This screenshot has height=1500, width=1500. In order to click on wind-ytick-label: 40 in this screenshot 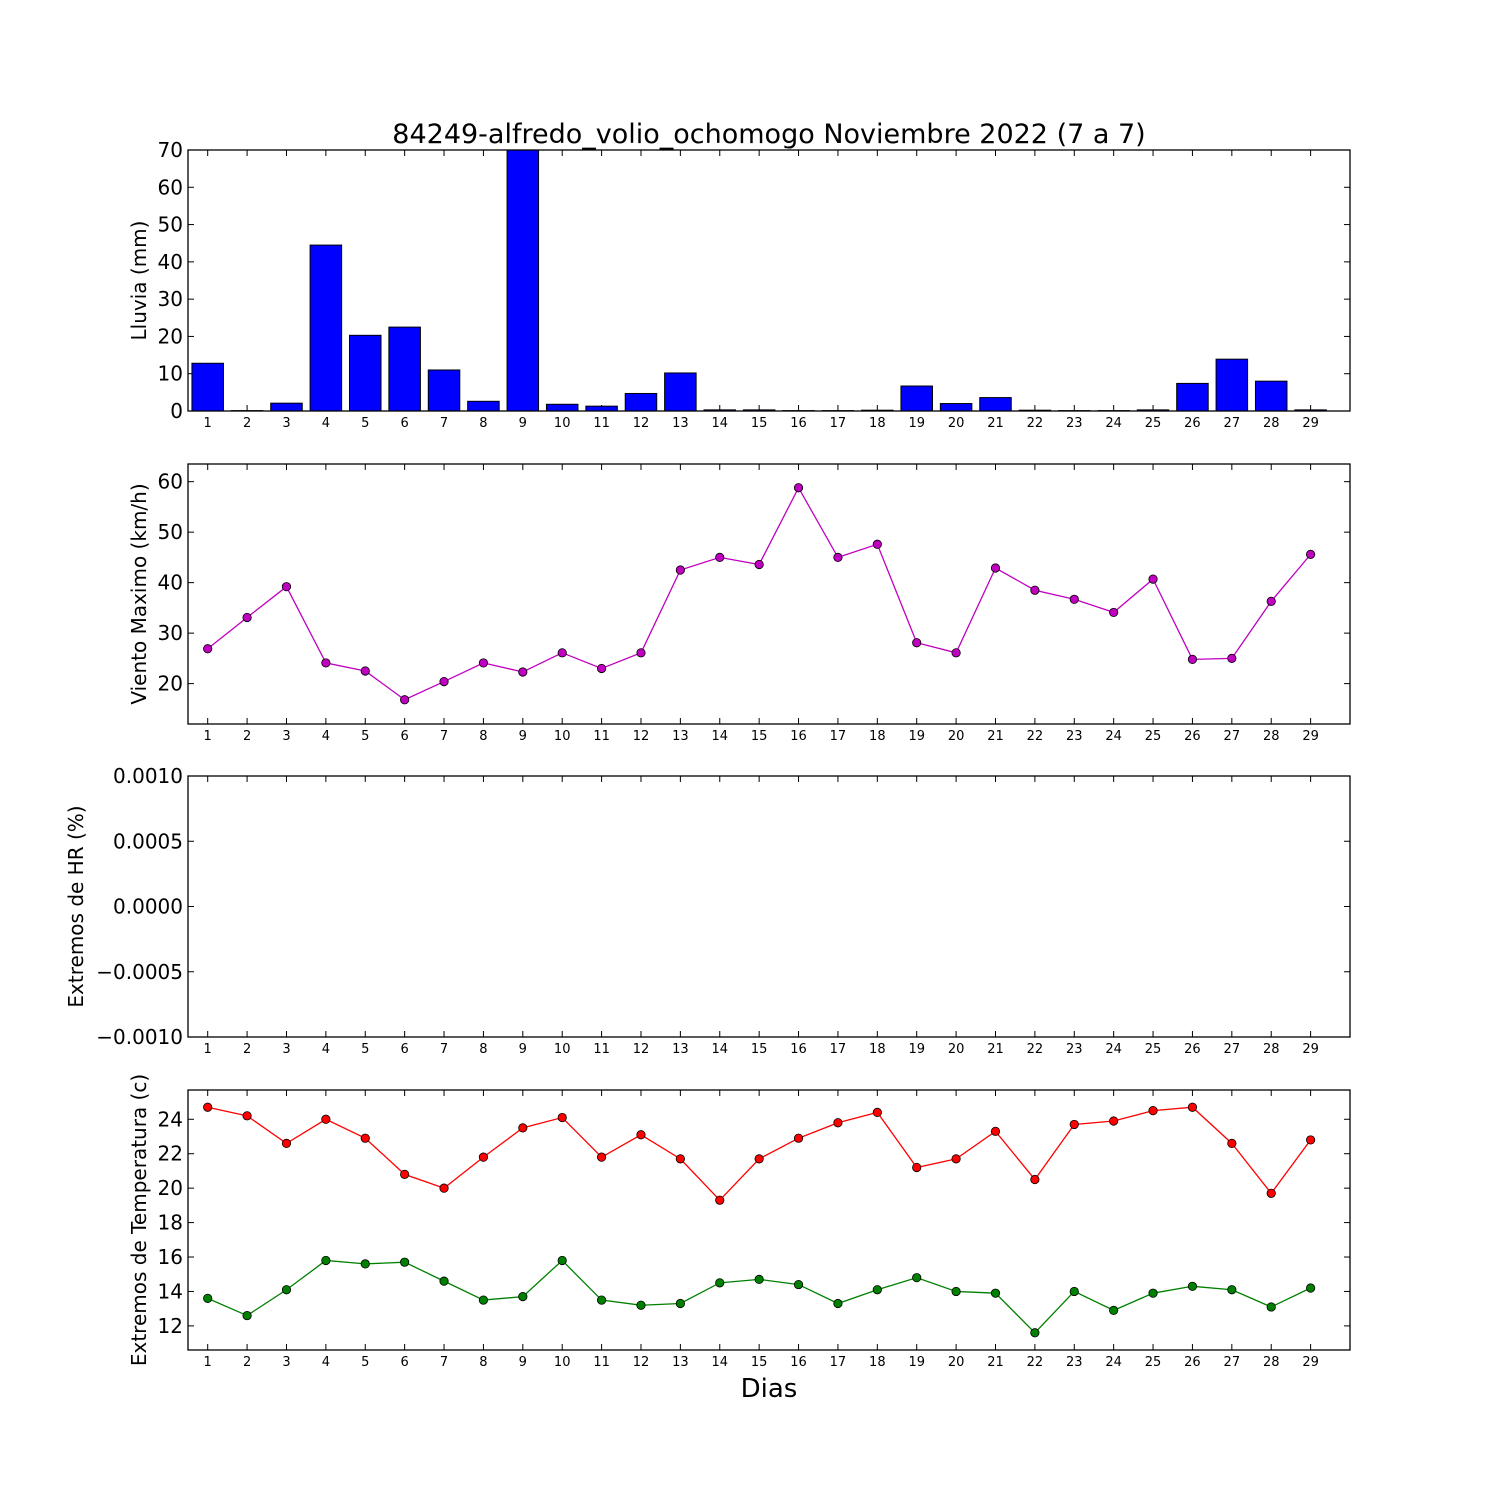, I will do `click(170, 583)`.